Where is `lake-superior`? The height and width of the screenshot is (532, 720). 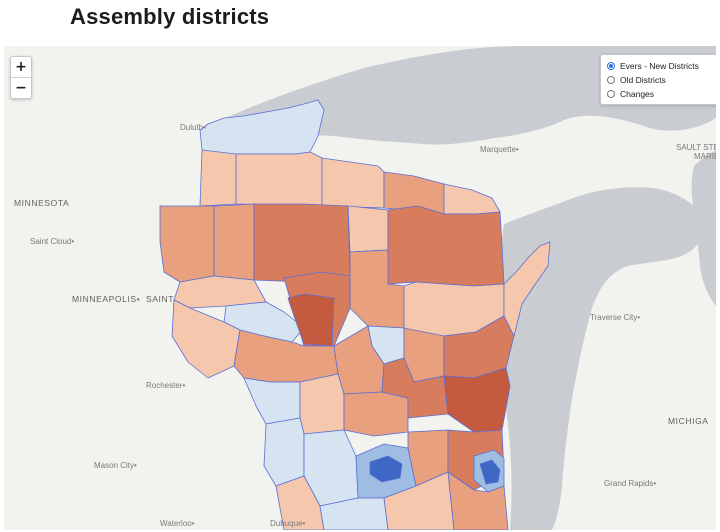 lake-superior is located at coordinates (458, 95).